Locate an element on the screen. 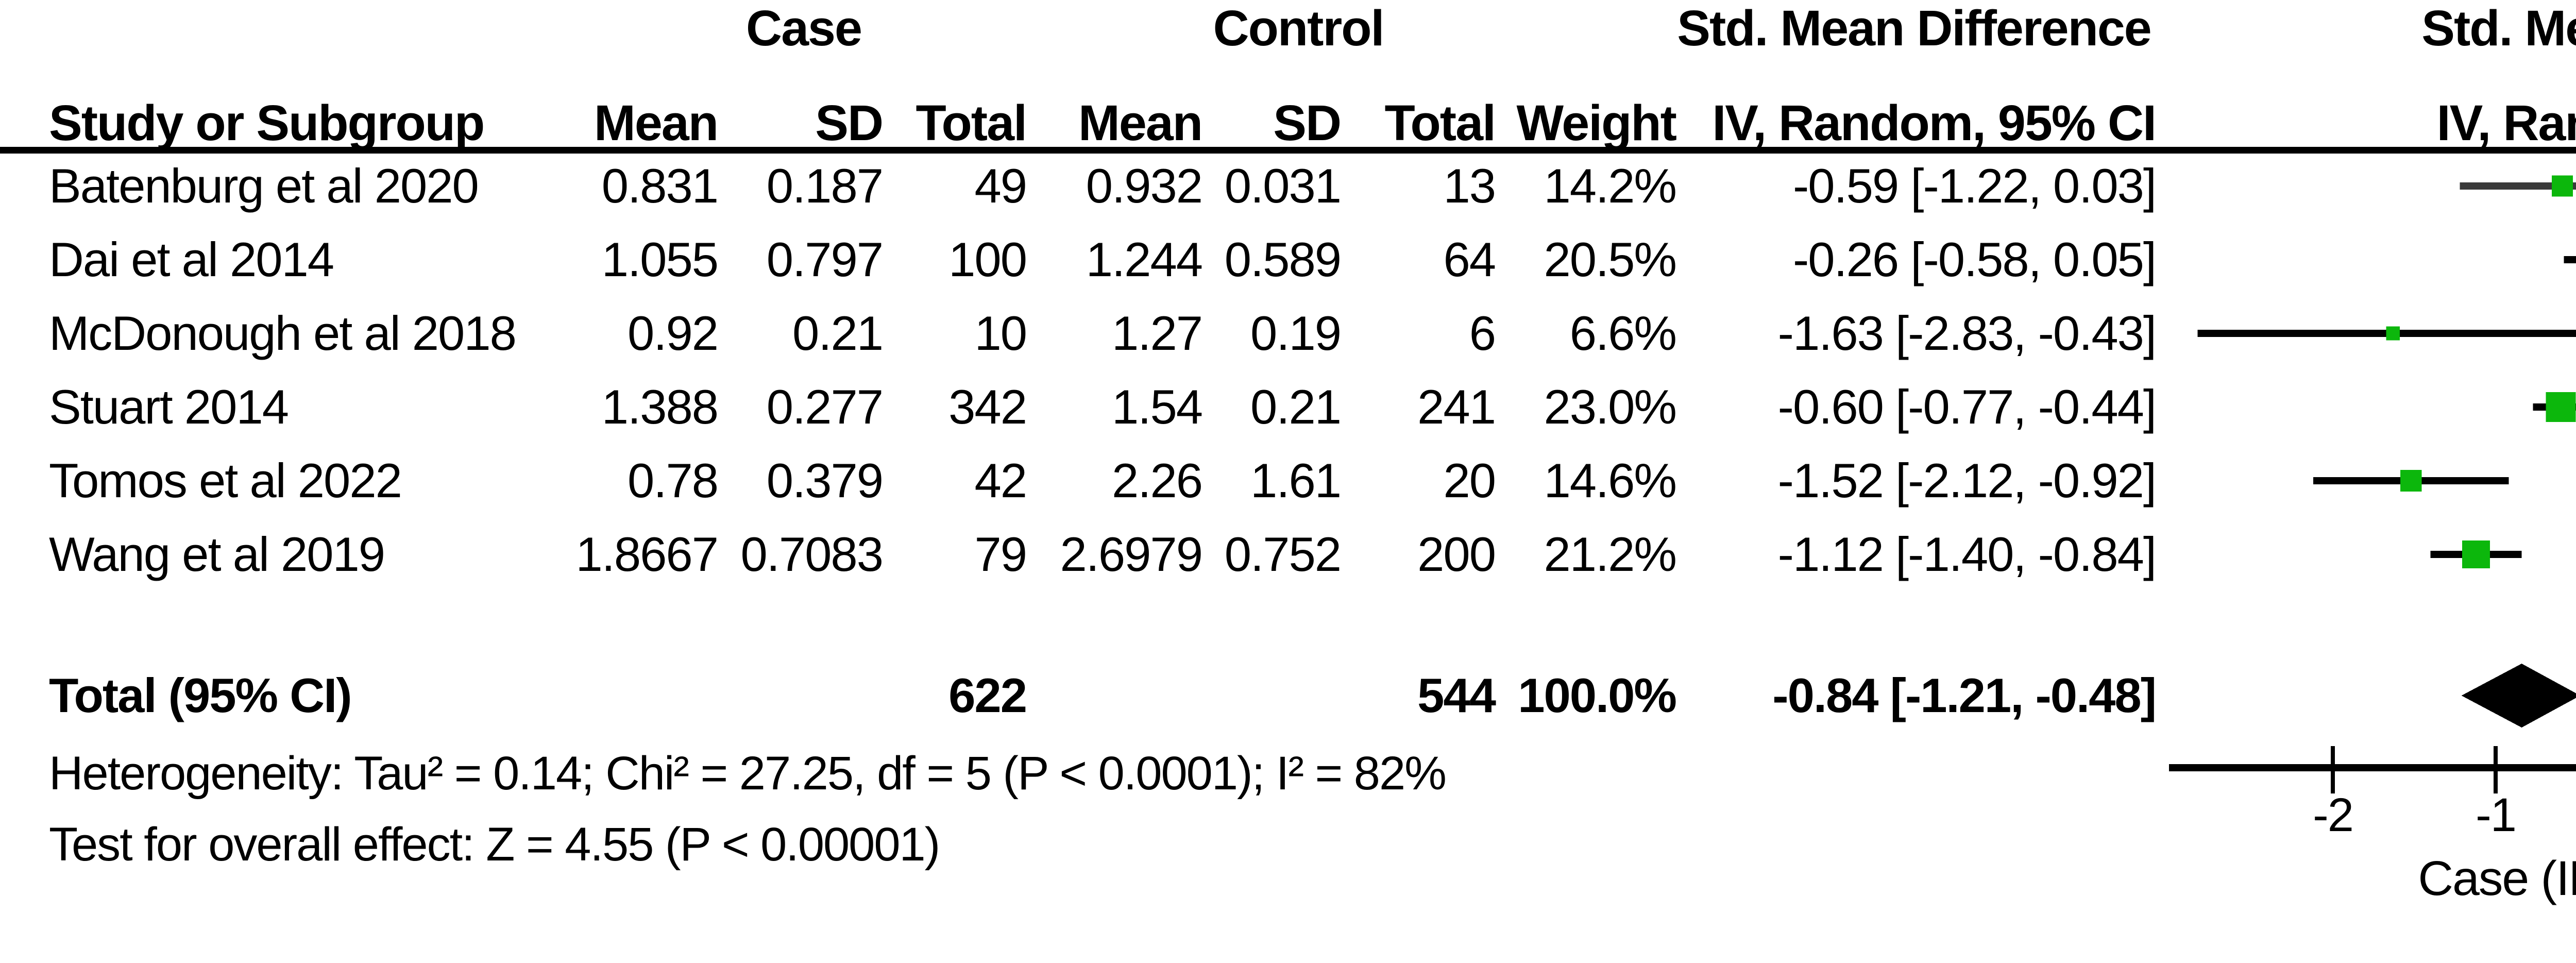  smd-ci-text: -1.63 [-2.83, -0.43] is located at coordinates (1967, 333).